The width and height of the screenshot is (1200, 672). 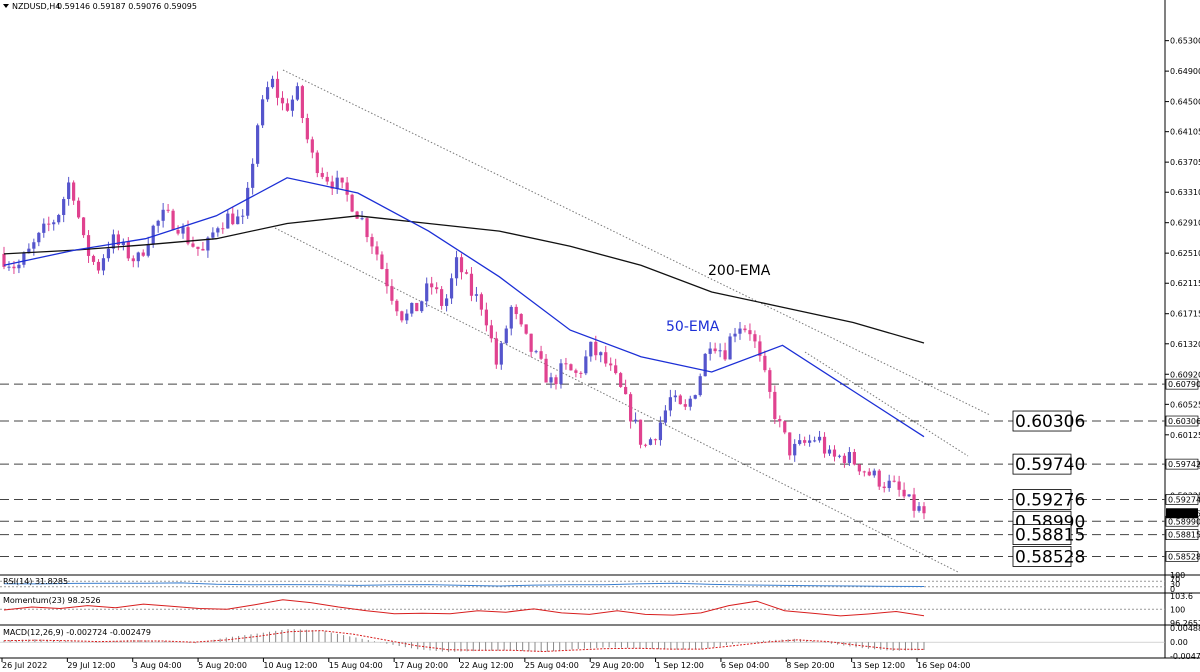 What do you see at coordinates (878, 665) in the screenshot?
I see `x-tick-label: 13 Sep 12:00` at bounding box center [878, 665].